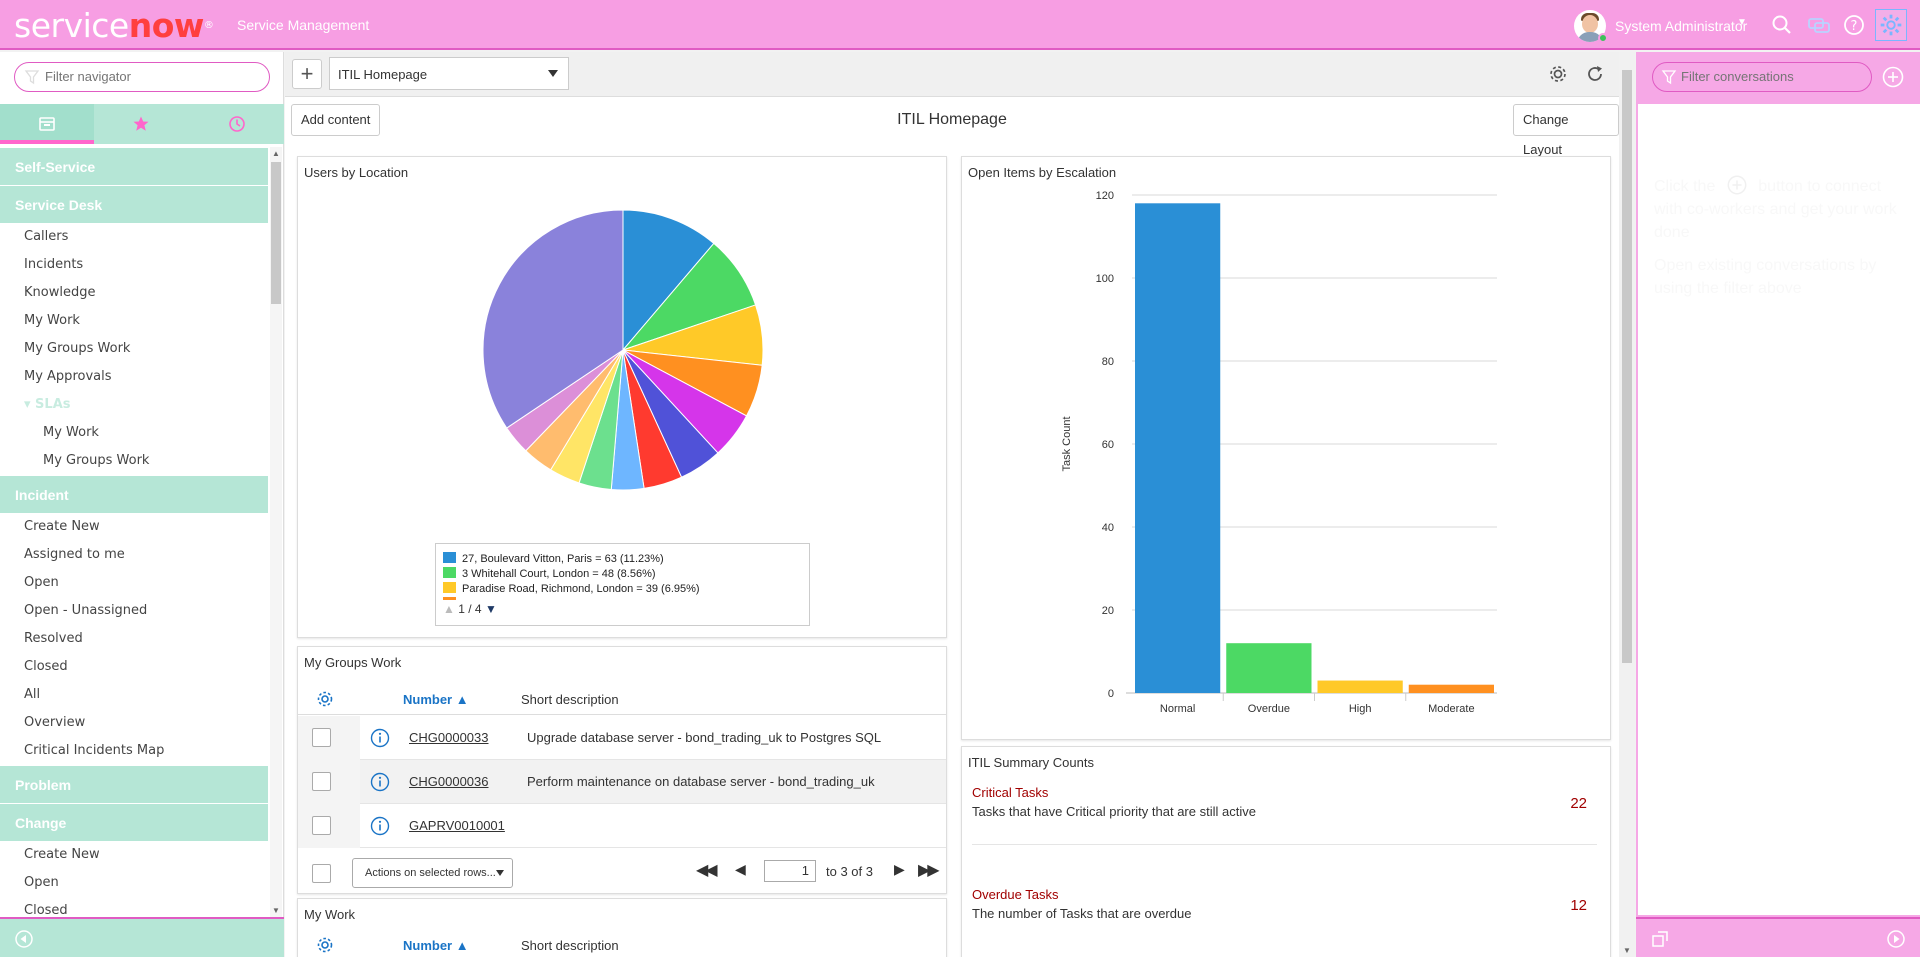  I want to click on tab-favorites, so click(141, 124).